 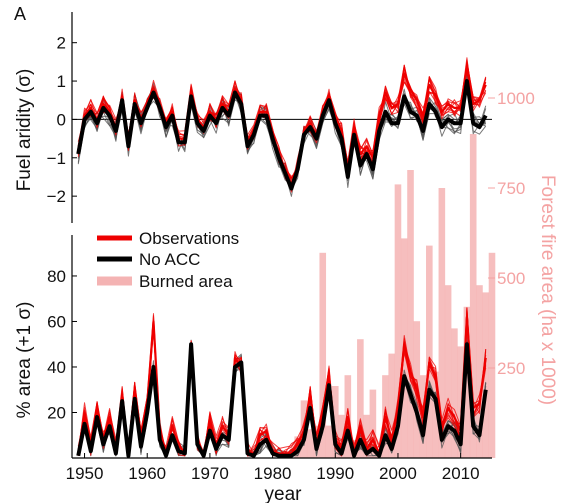 What do you see at coordinates (61, 119) in the screenshot?
I see `top-y-tick-label: 0` at bounding box center [61, 119].